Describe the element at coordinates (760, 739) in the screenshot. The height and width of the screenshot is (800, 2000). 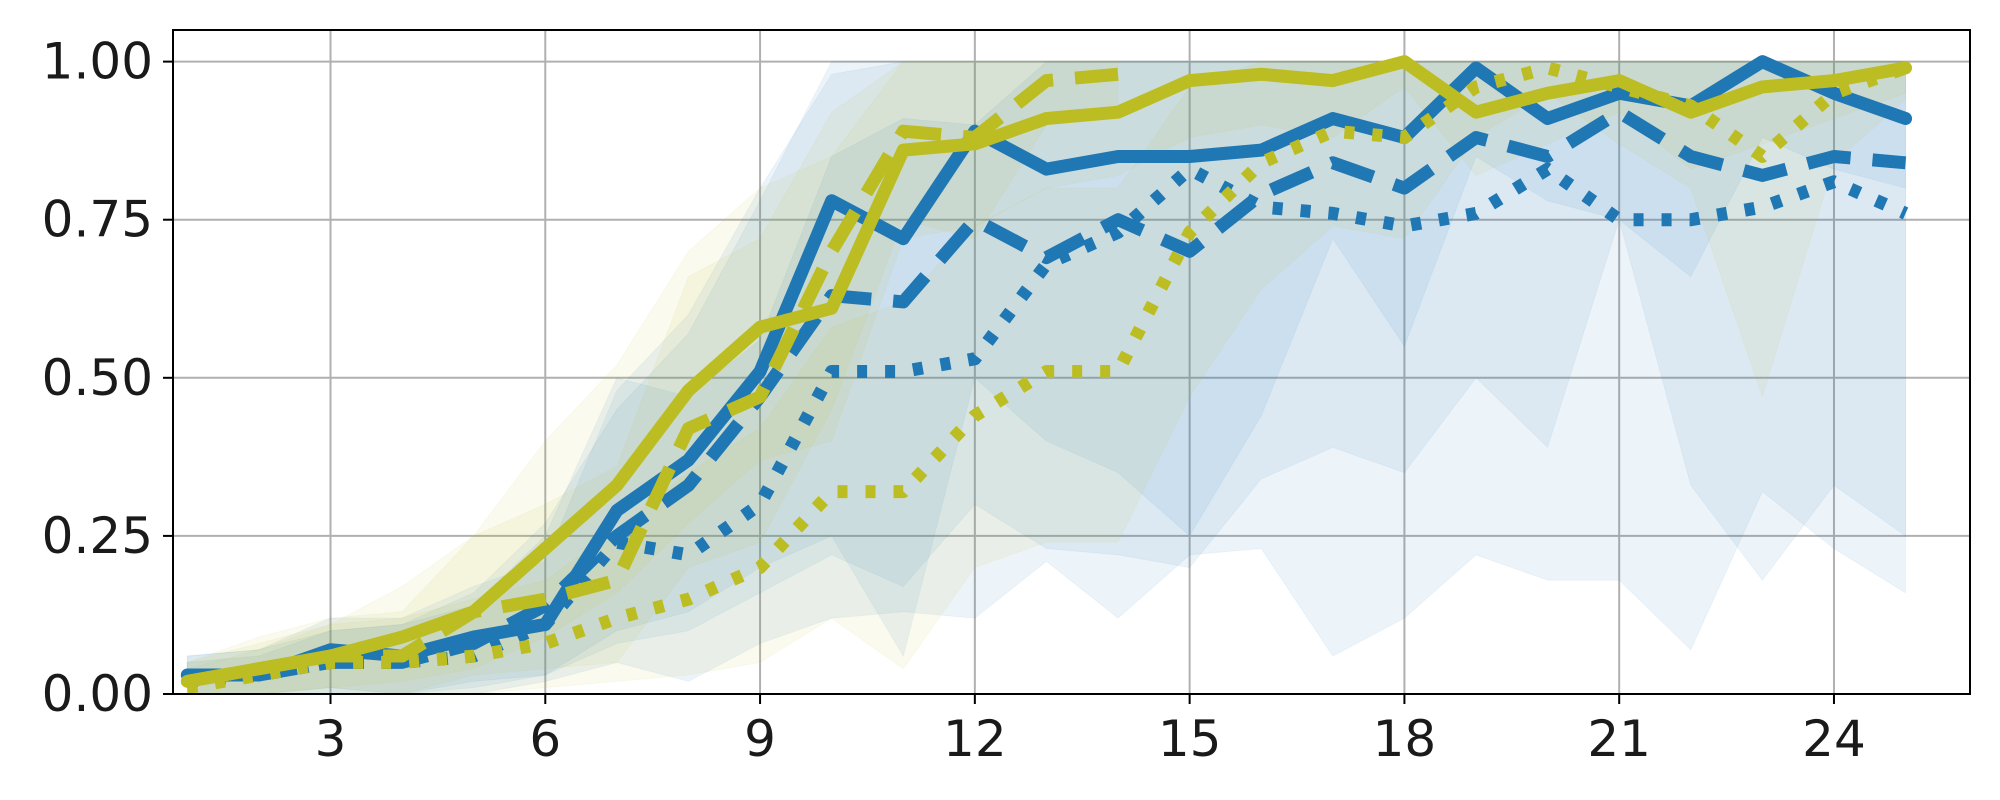
I see `x-tick-label: 9` at that location.